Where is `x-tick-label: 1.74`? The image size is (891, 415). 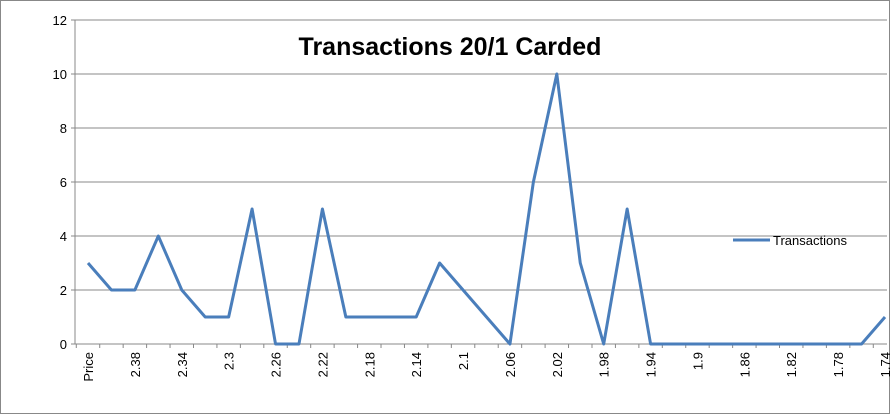
x-tick-label: 1.74 is located at coordinates (884, 364).